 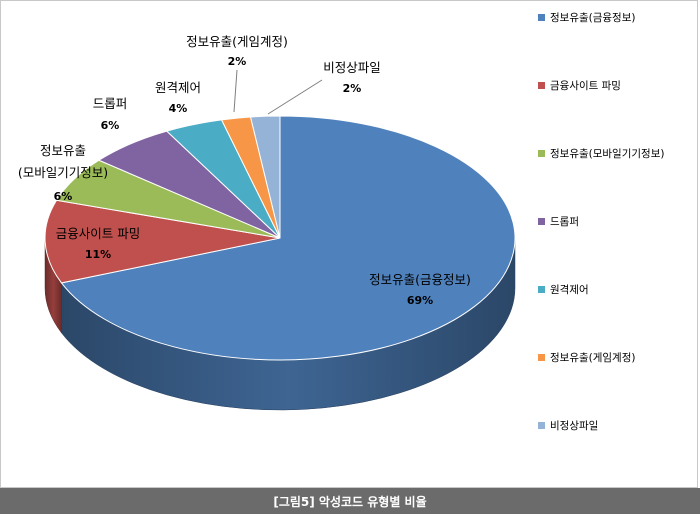 I want to click on legend-item: 금융사이트 파밍, so click(x=579, y=85).